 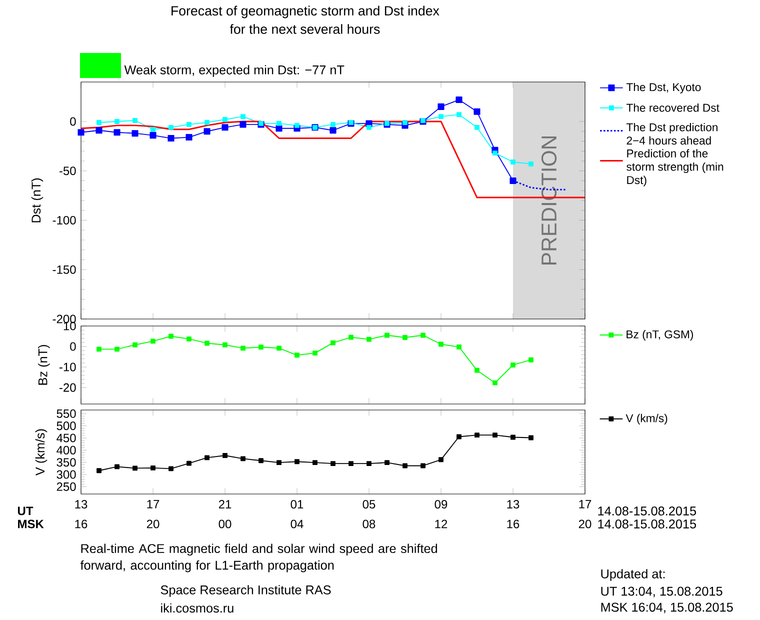 I want to click on x2-tick-label: 00, so click(x=225, y=524).